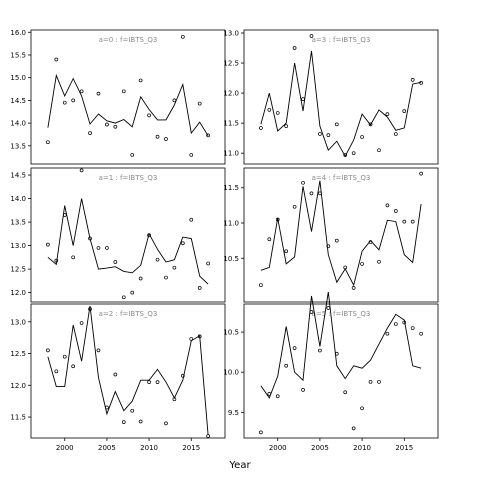 Image resolution: width=480 pixels, height=480 pixels. What do you see at coordinates (231, 259) in the screenshot?
I see `y-tick-label: 10.5` at bounding box center [231, 259].